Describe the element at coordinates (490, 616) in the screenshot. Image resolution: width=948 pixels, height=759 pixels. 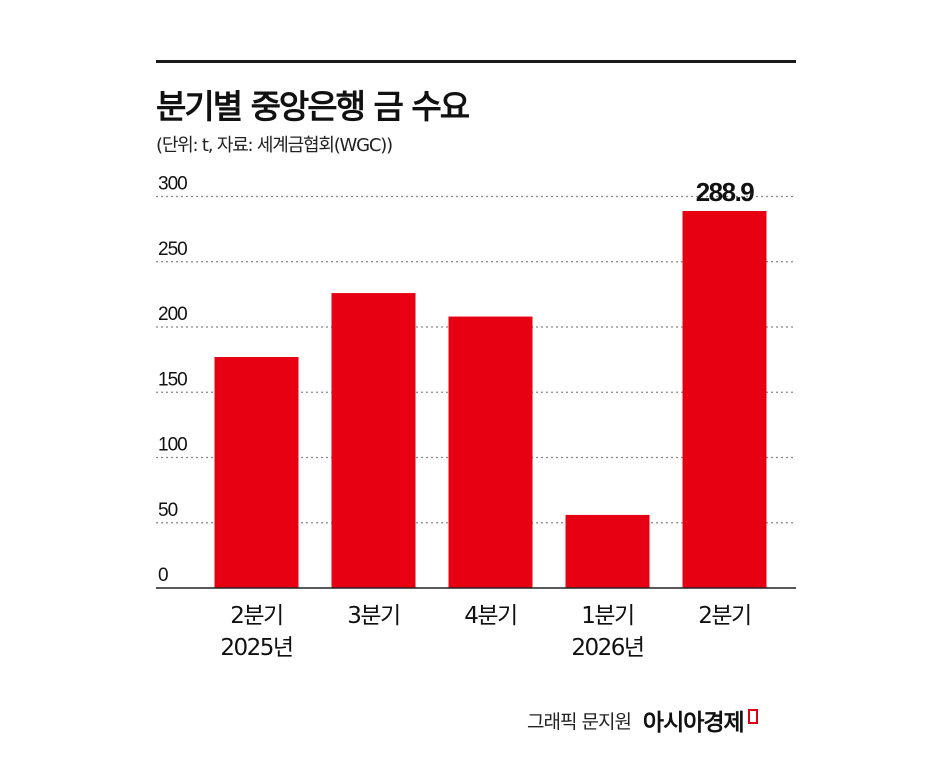
I see `x-tick-label: 4분기` at that location.